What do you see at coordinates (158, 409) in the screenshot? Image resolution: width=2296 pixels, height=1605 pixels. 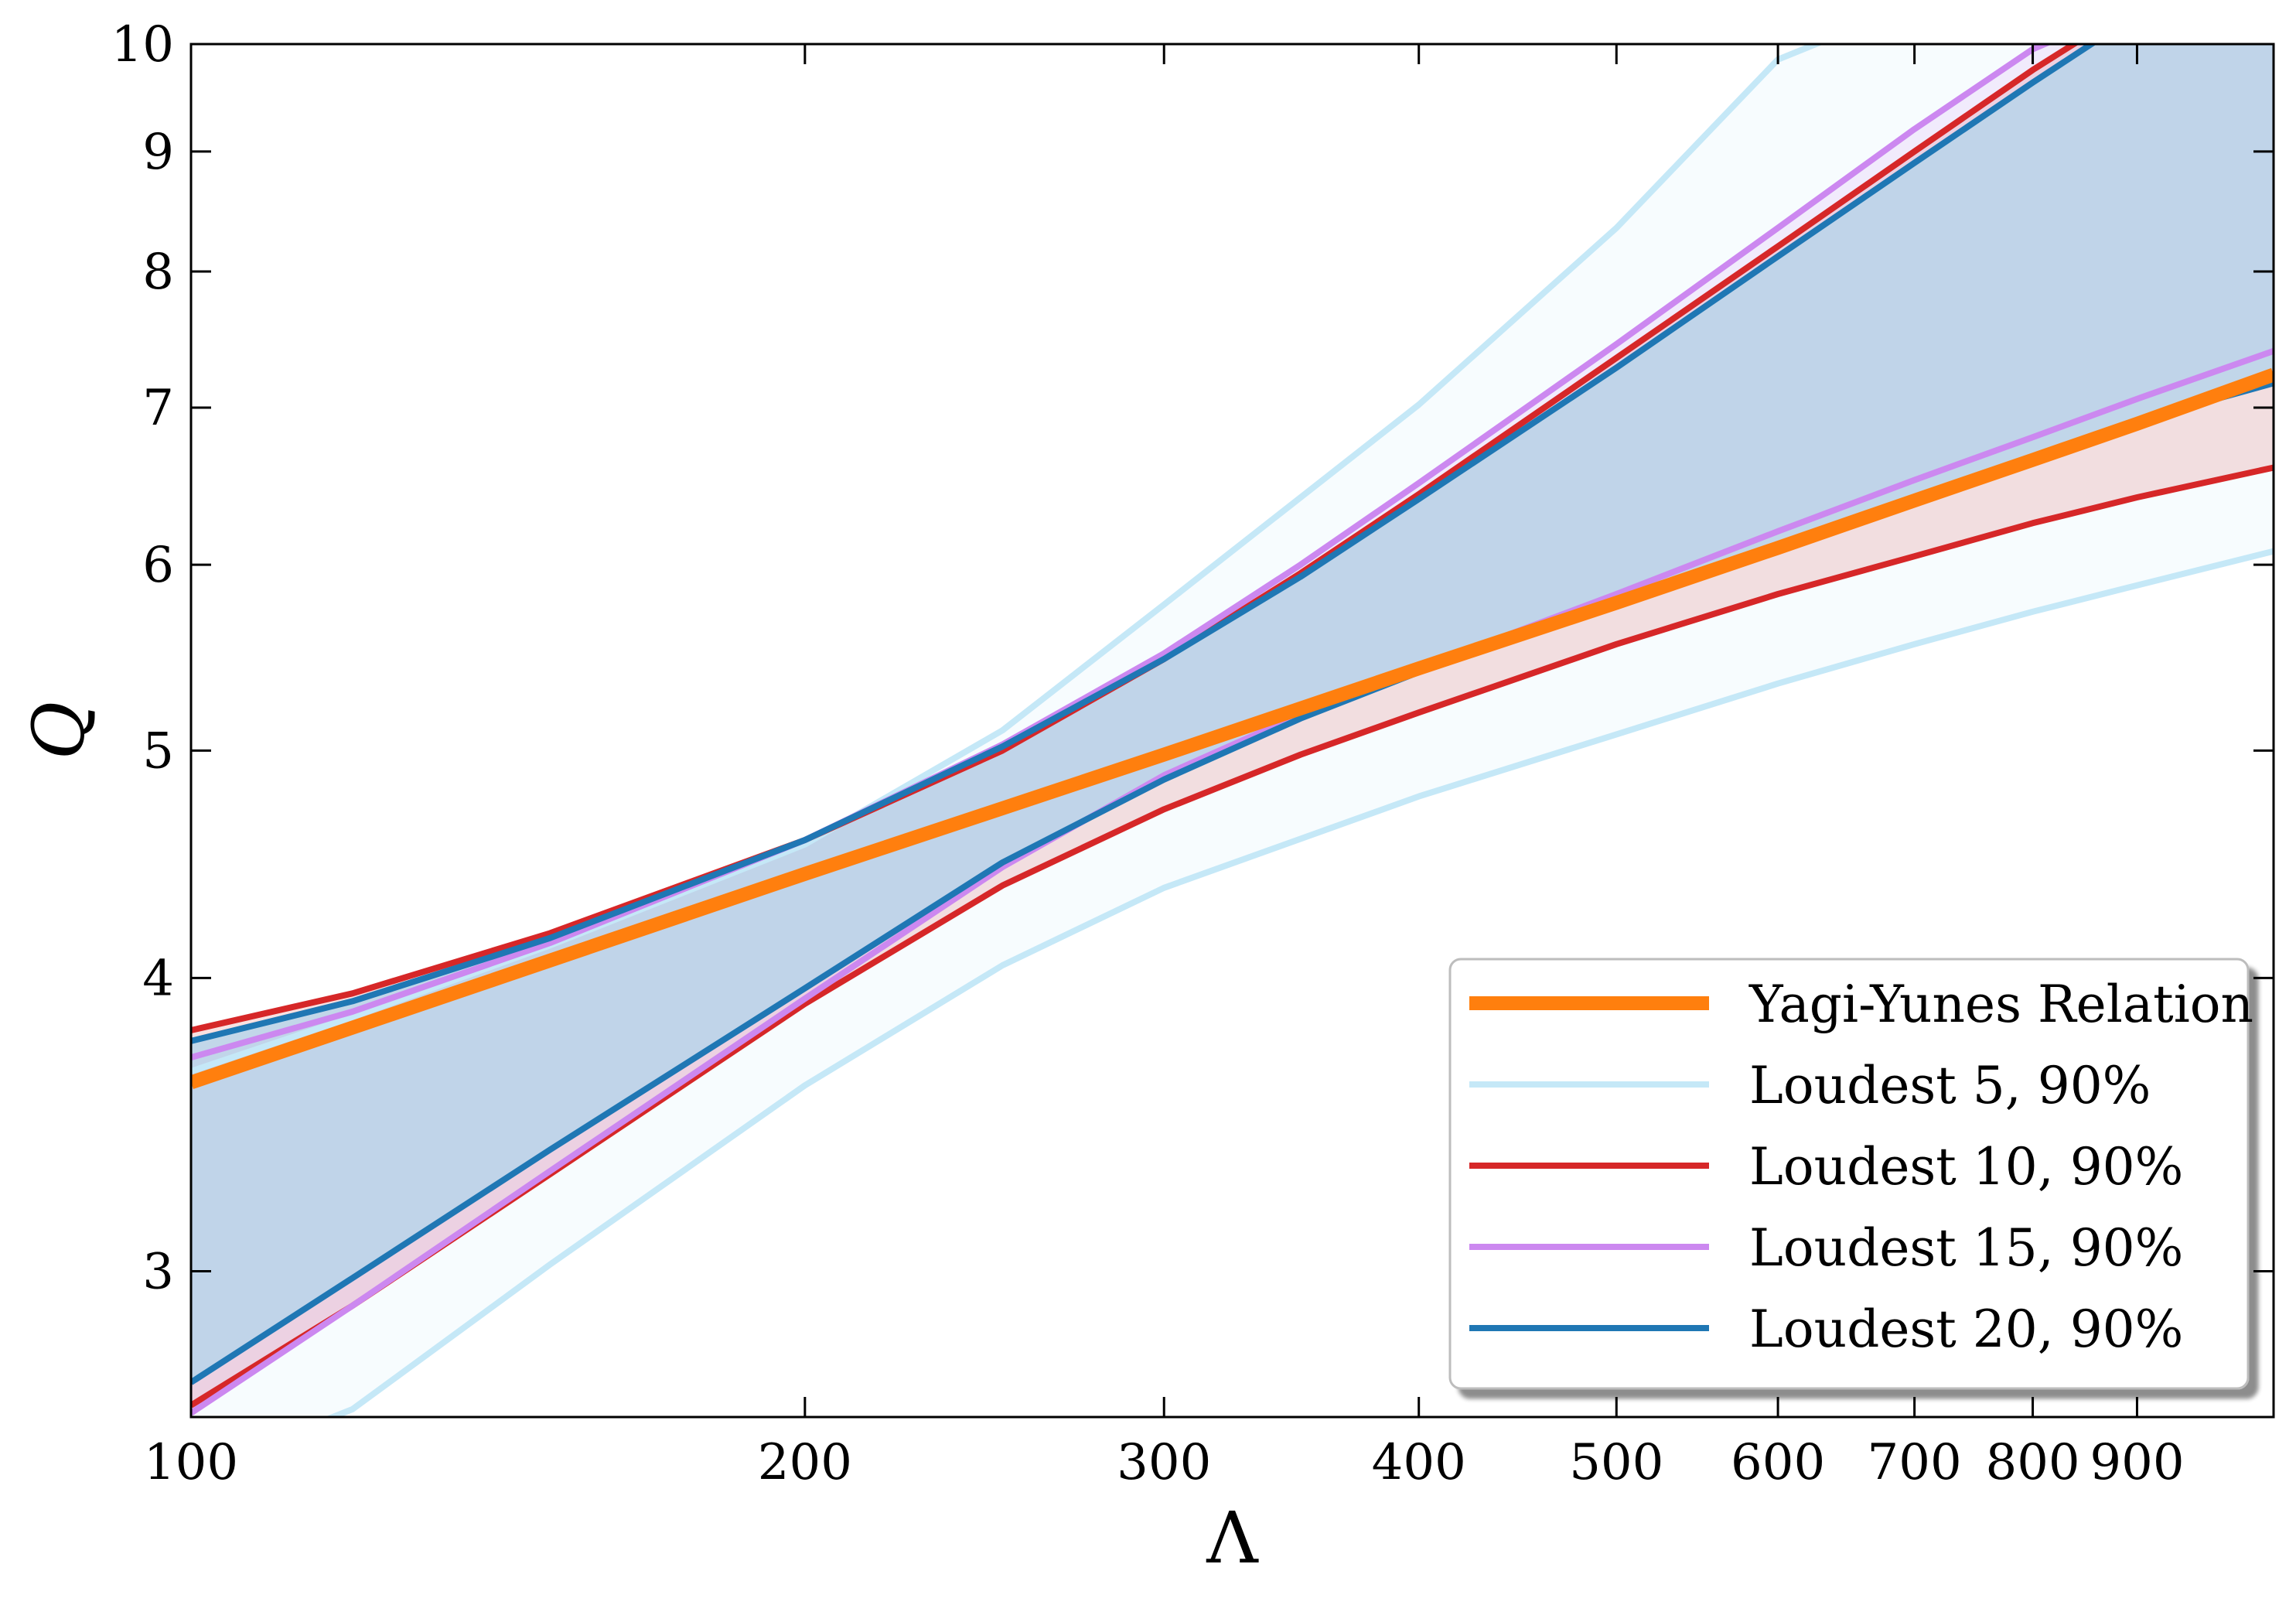 I see `y-tick-label: 7` at bounding box center [158, 409].